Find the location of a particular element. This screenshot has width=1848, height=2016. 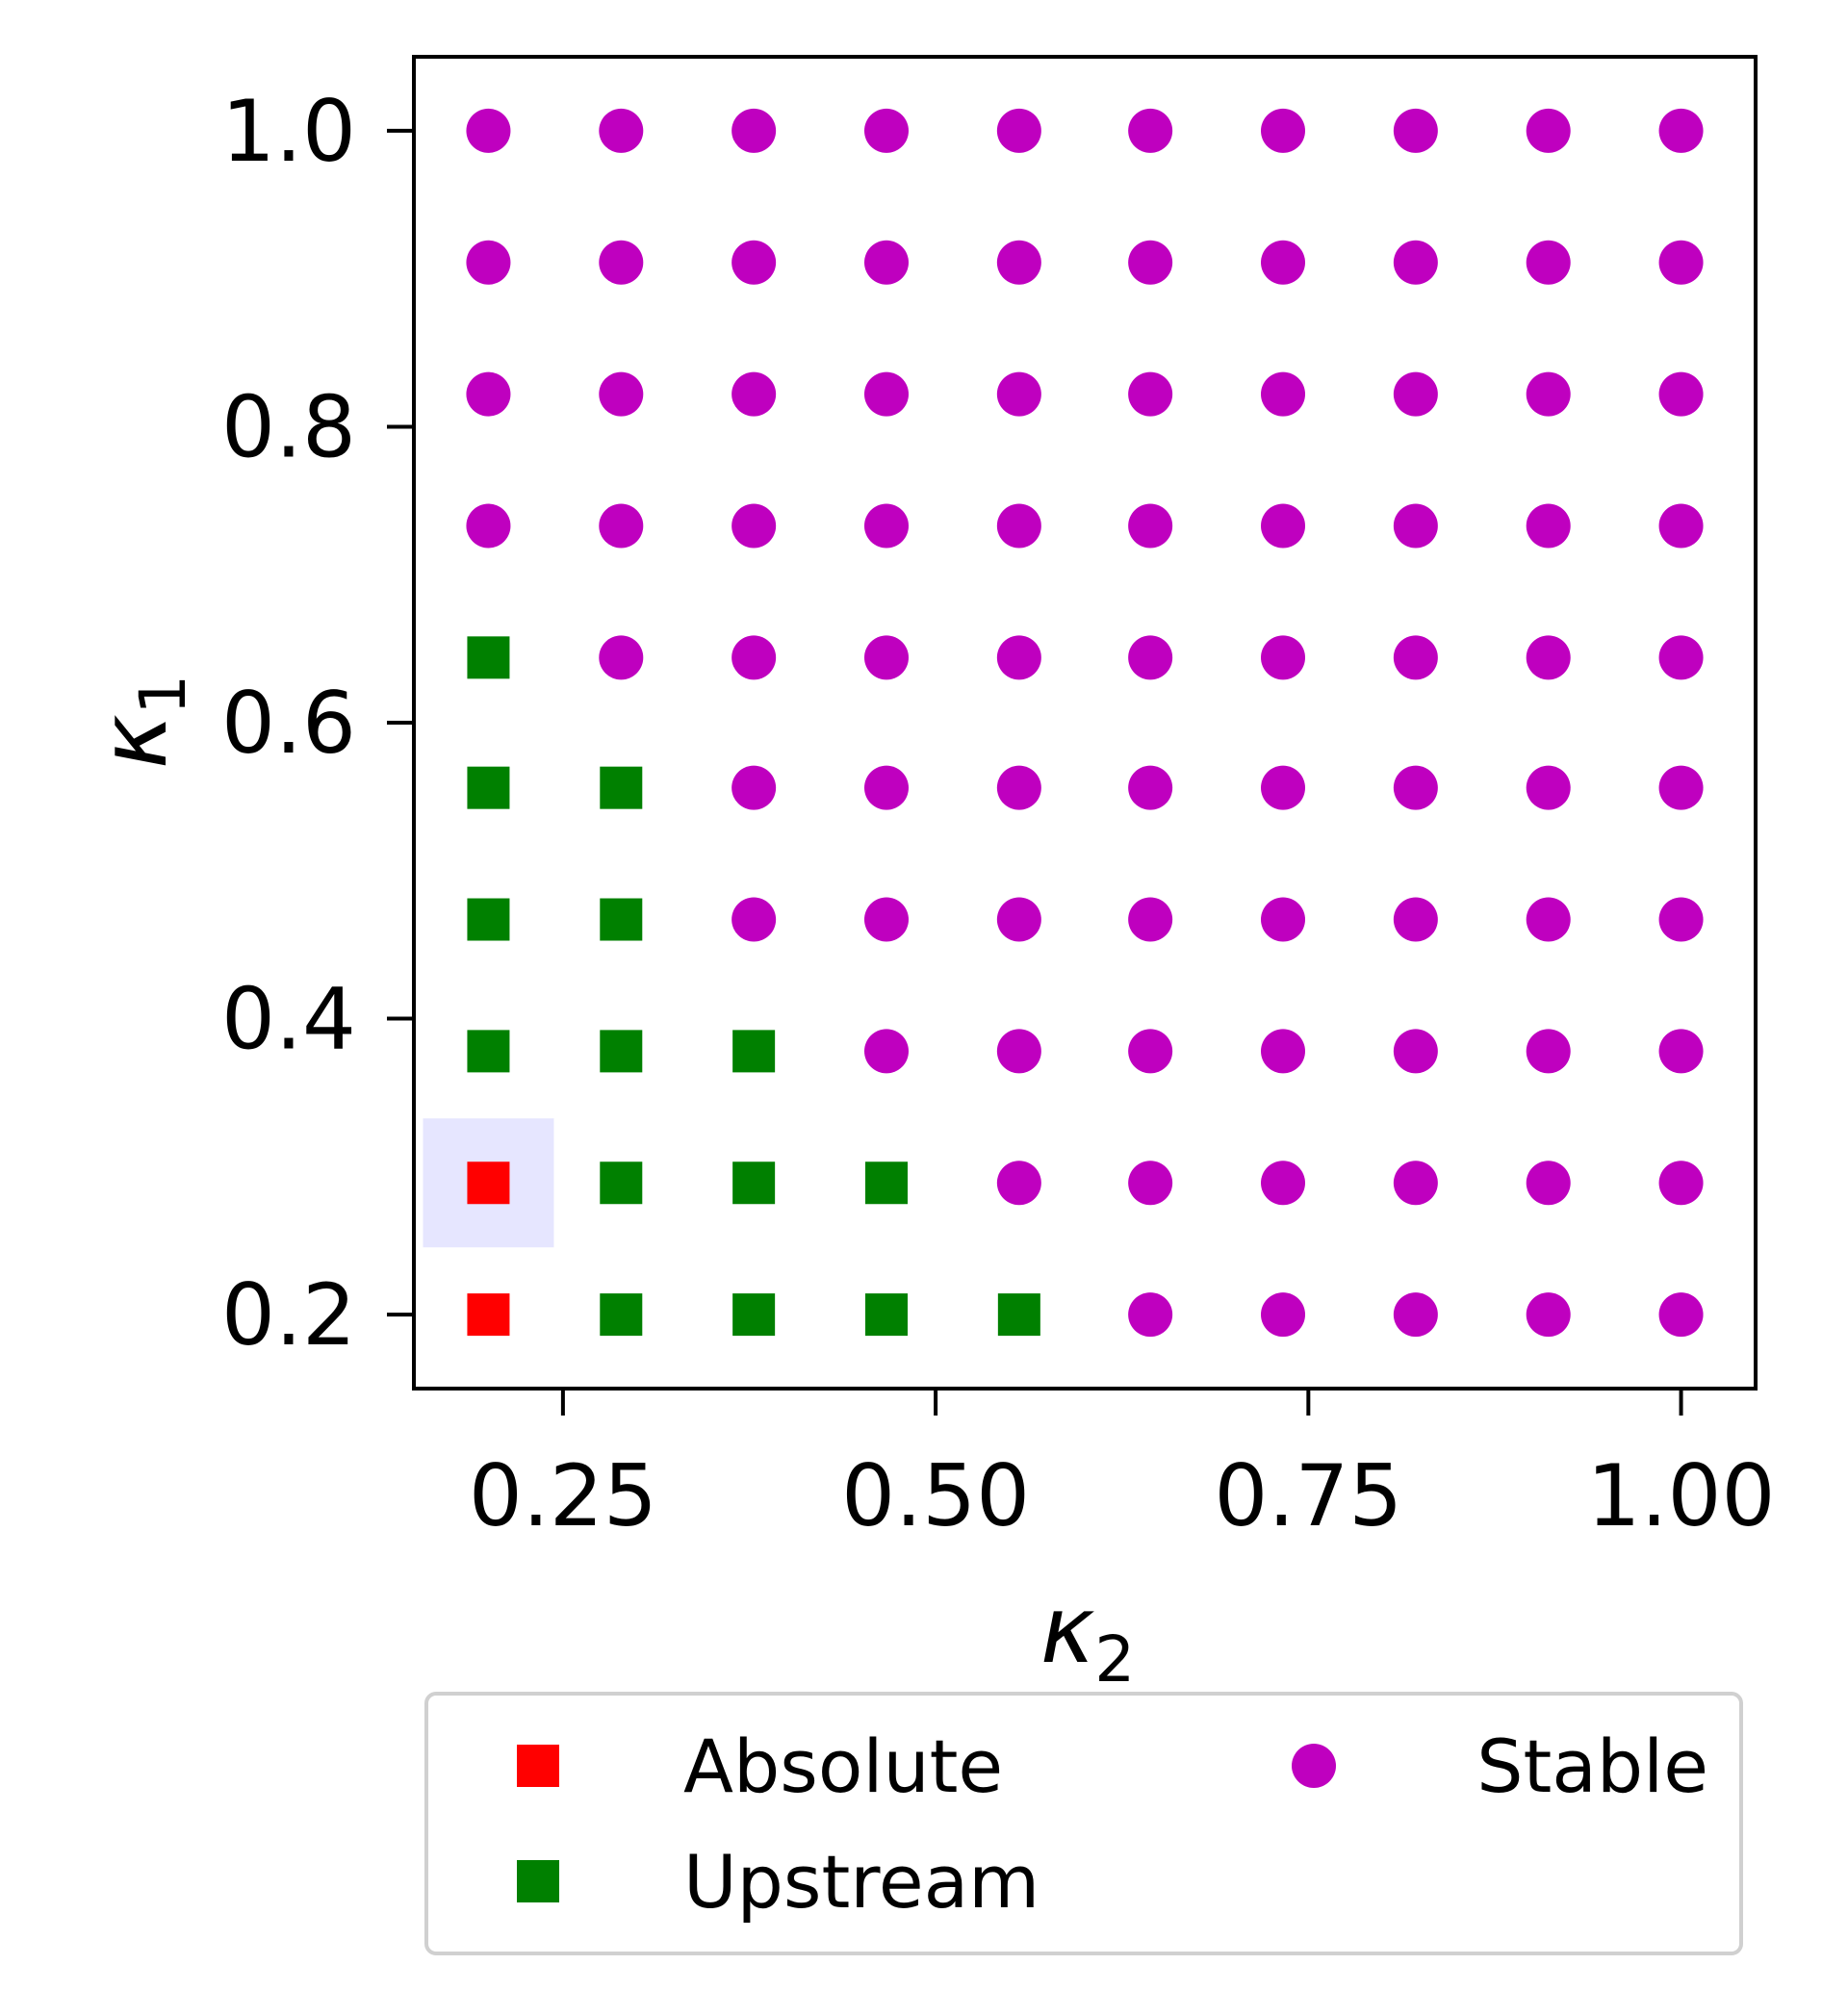

y-axis-label: κ1 is located at coordinates (140, 722).